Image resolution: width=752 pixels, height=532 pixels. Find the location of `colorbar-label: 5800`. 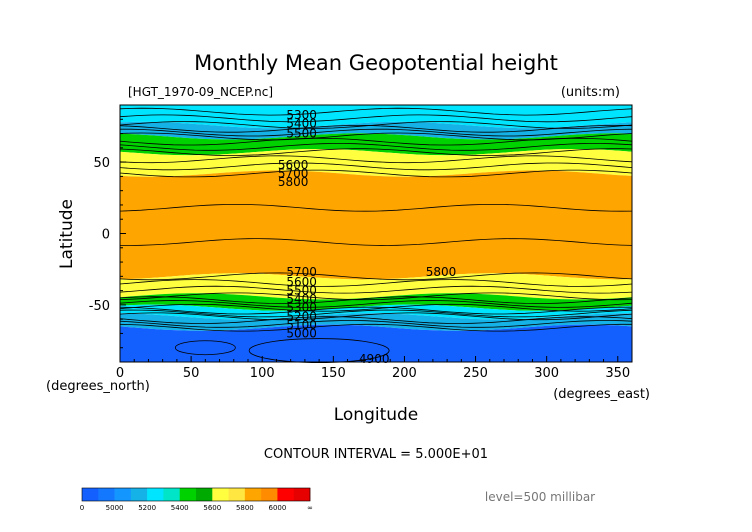

colorbar-label: 5800 is located at coordinates (245, 508).